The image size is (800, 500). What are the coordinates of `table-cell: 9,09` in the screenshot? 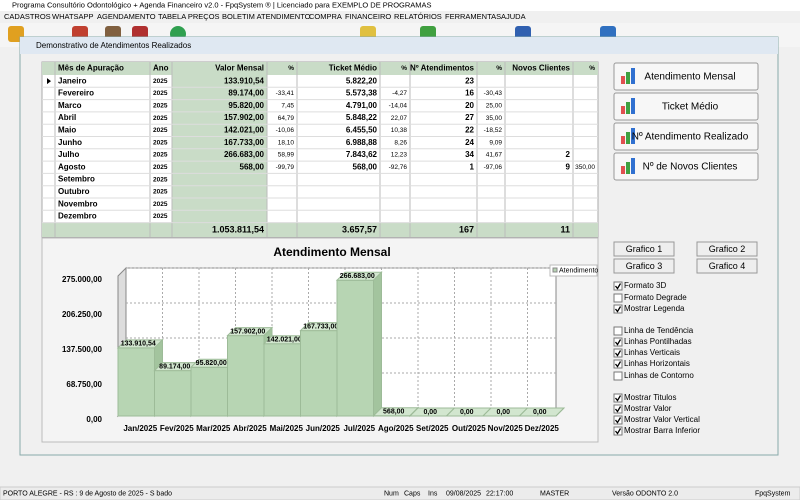 It's located at (495, 142).